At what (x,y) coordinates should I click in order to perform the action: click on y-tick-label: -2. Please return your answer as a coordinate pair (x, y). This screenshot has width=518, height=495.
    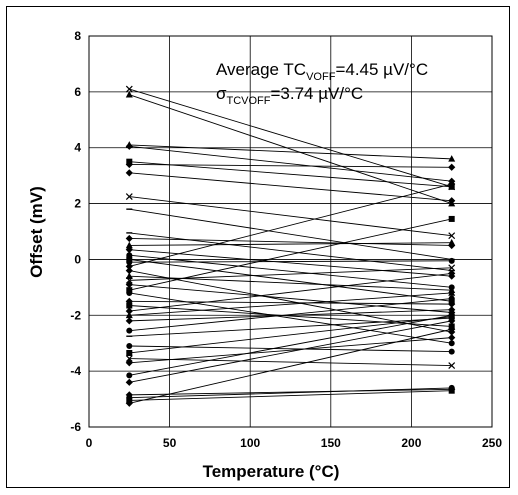
    Looking at the image, I should click on (75, 315).